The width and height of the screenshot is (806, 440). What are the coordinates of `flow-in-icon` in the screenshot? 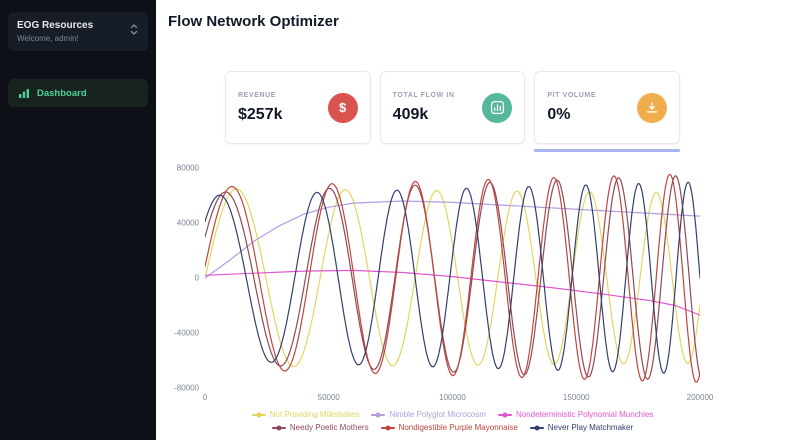 It's located at (497, 107).